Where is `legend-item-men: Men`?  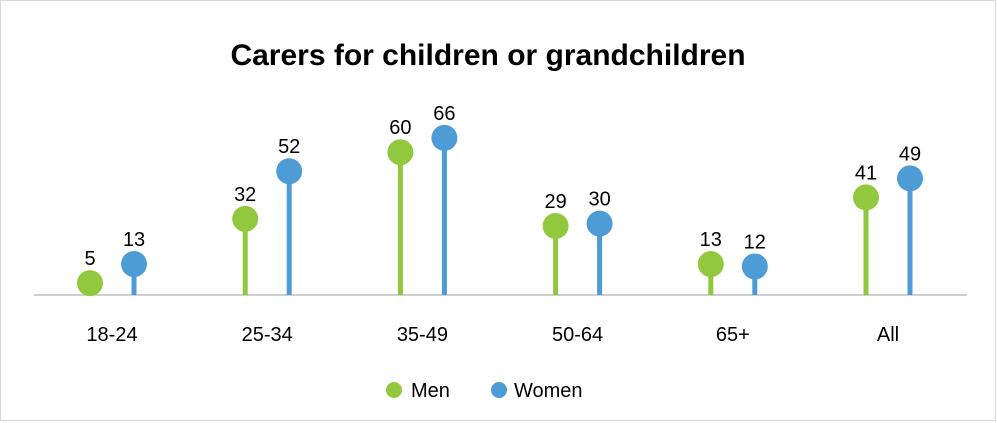
legend-item-men: Men is located at coordinates (418, 391).